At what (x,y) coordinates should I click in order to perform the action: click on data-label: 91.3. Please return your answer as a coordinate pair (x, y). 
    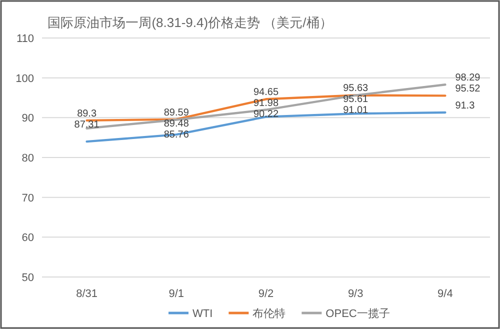
    Looking at the image, I should click on (465, 106).